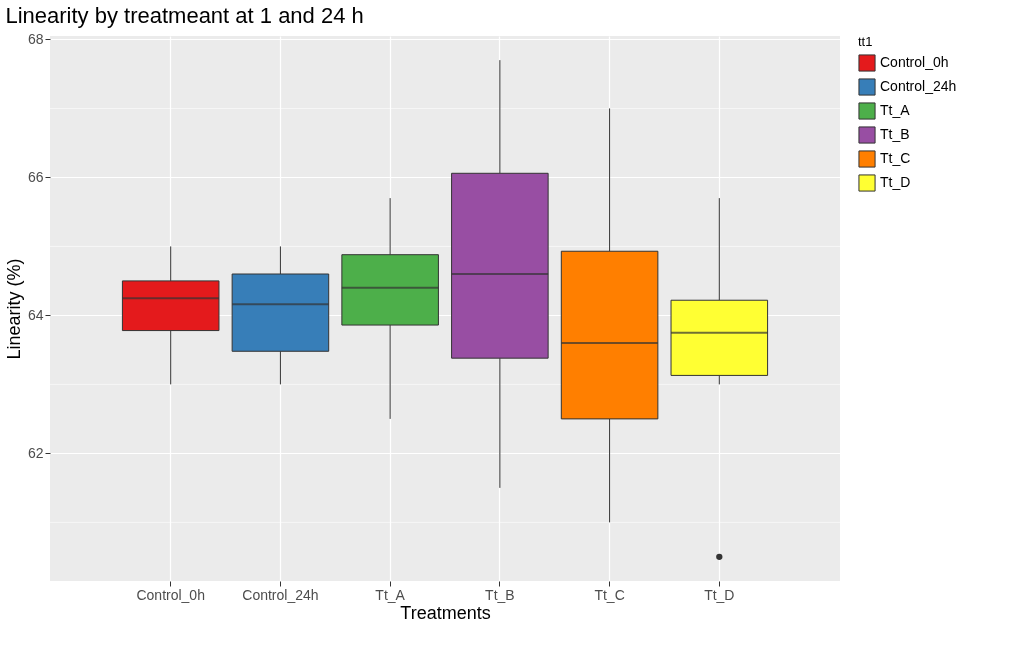 The height and width of the screenshot is (648, 1036). Describe the element at coordinates (865, 41) in the screenshot. I see `legend-title: tt1` at that location.